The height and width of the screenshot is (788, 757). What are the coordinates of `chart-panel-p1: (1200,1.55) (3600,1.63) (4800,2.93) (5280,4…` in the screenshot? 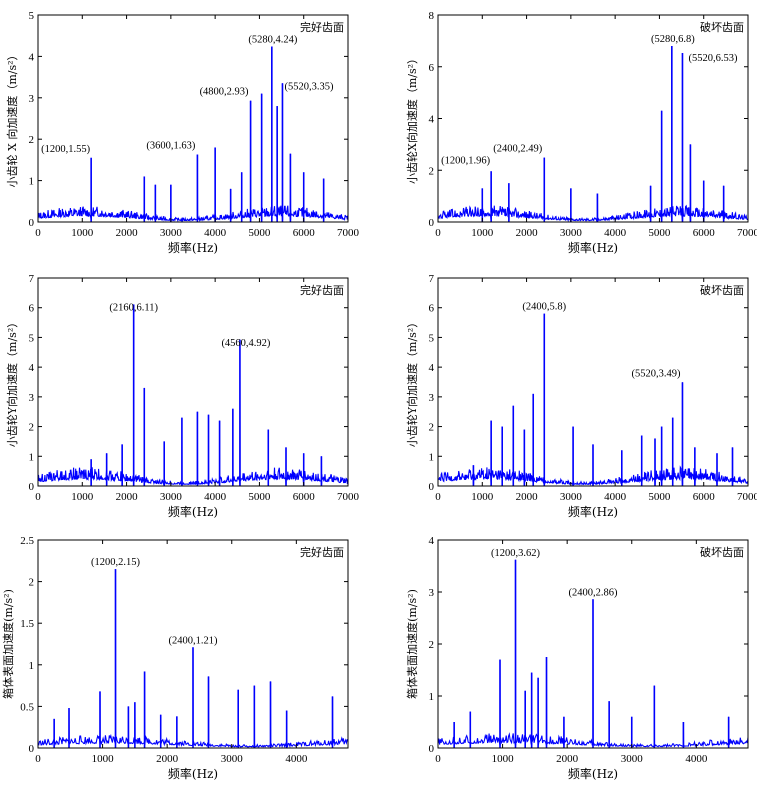 It's located at (182, 132).